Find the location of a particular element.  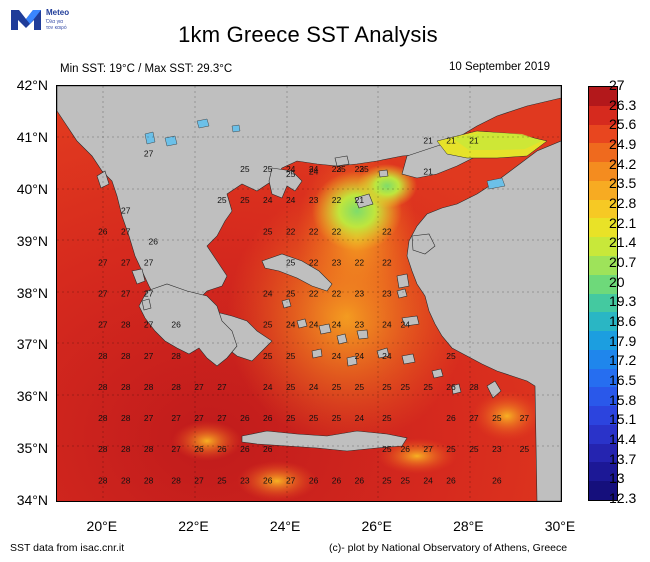

kefalonia is located at coordinates (138, 276).